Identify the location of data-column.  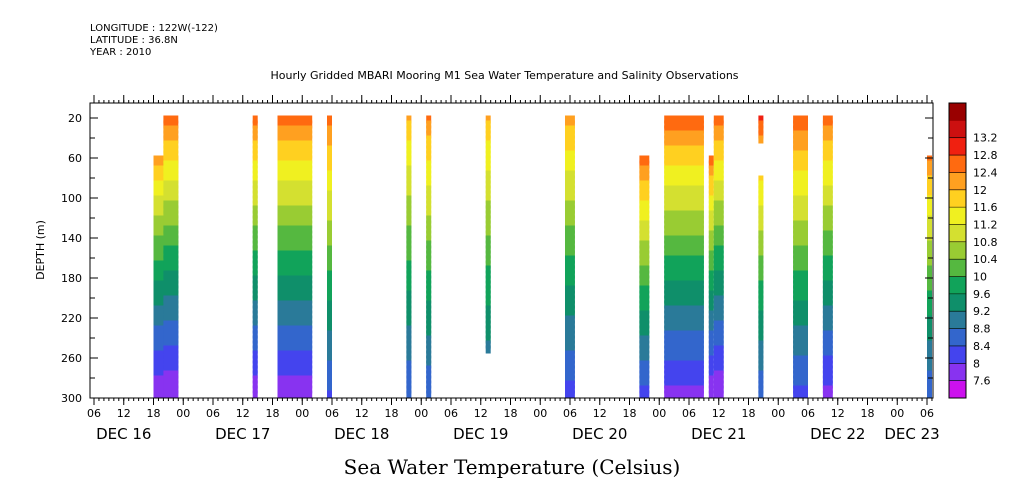
(488, 234).